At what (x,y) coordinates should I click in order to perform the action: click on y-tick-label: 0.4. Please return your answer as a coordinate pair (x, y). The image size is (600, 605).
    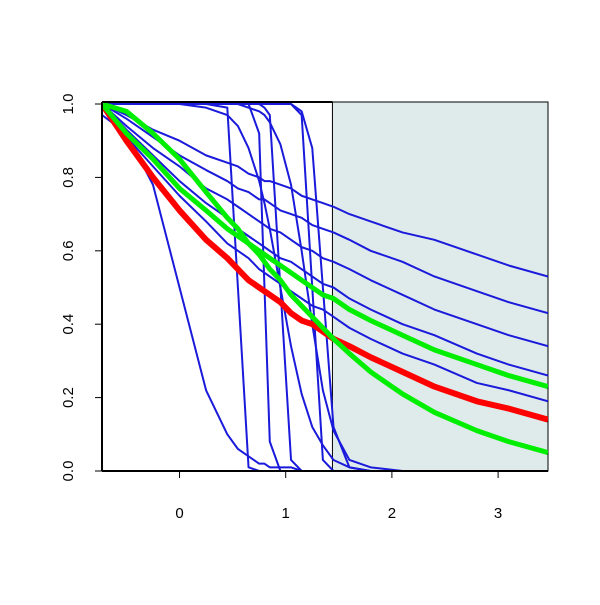
    Looking at the image, I should click on (68, 324).